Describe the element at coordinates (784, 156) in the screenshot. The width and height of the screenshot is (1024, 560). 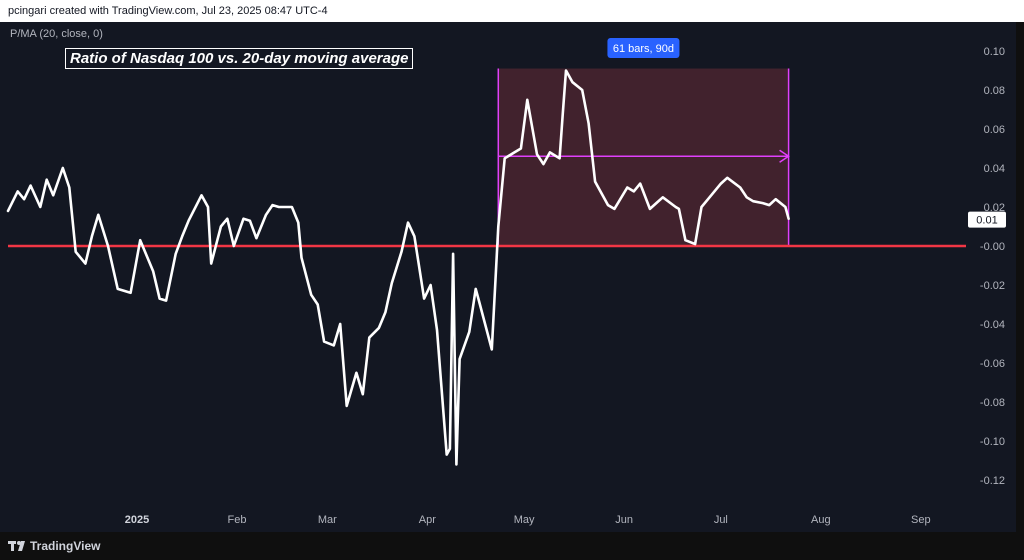
I see `measure-arrow-head-icon` at that location.